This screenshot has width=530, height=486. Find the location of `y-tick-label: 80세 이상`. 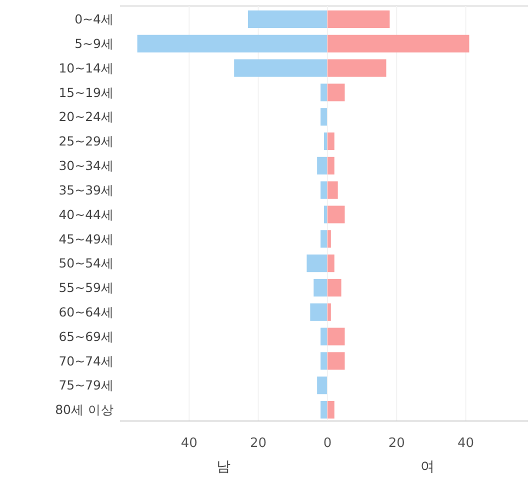

y-tick-label: 80세 이상 is located at coordinates (84, 410).